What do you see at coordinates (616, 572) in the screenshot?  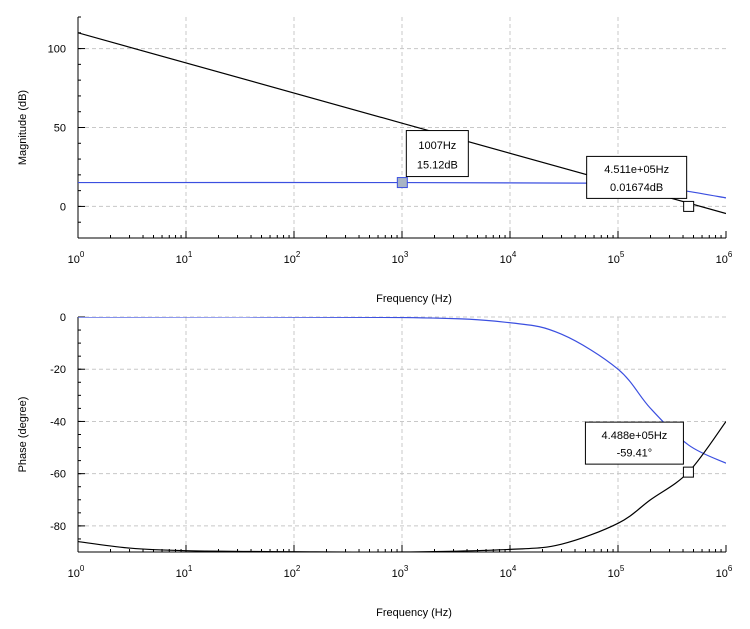 I see `panel1-x-tick-label: 10⁵` at bounding box center [616, 572].